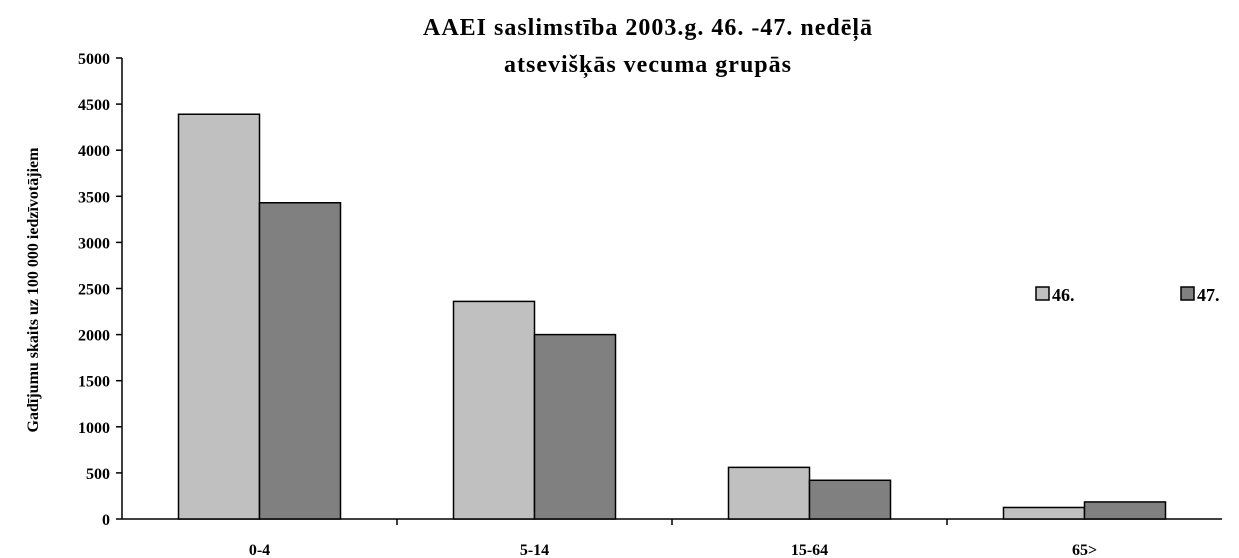  Describe the element at coordinates (1127, 295) in the screenshot. I see `legend: 46. 47.` at that location.